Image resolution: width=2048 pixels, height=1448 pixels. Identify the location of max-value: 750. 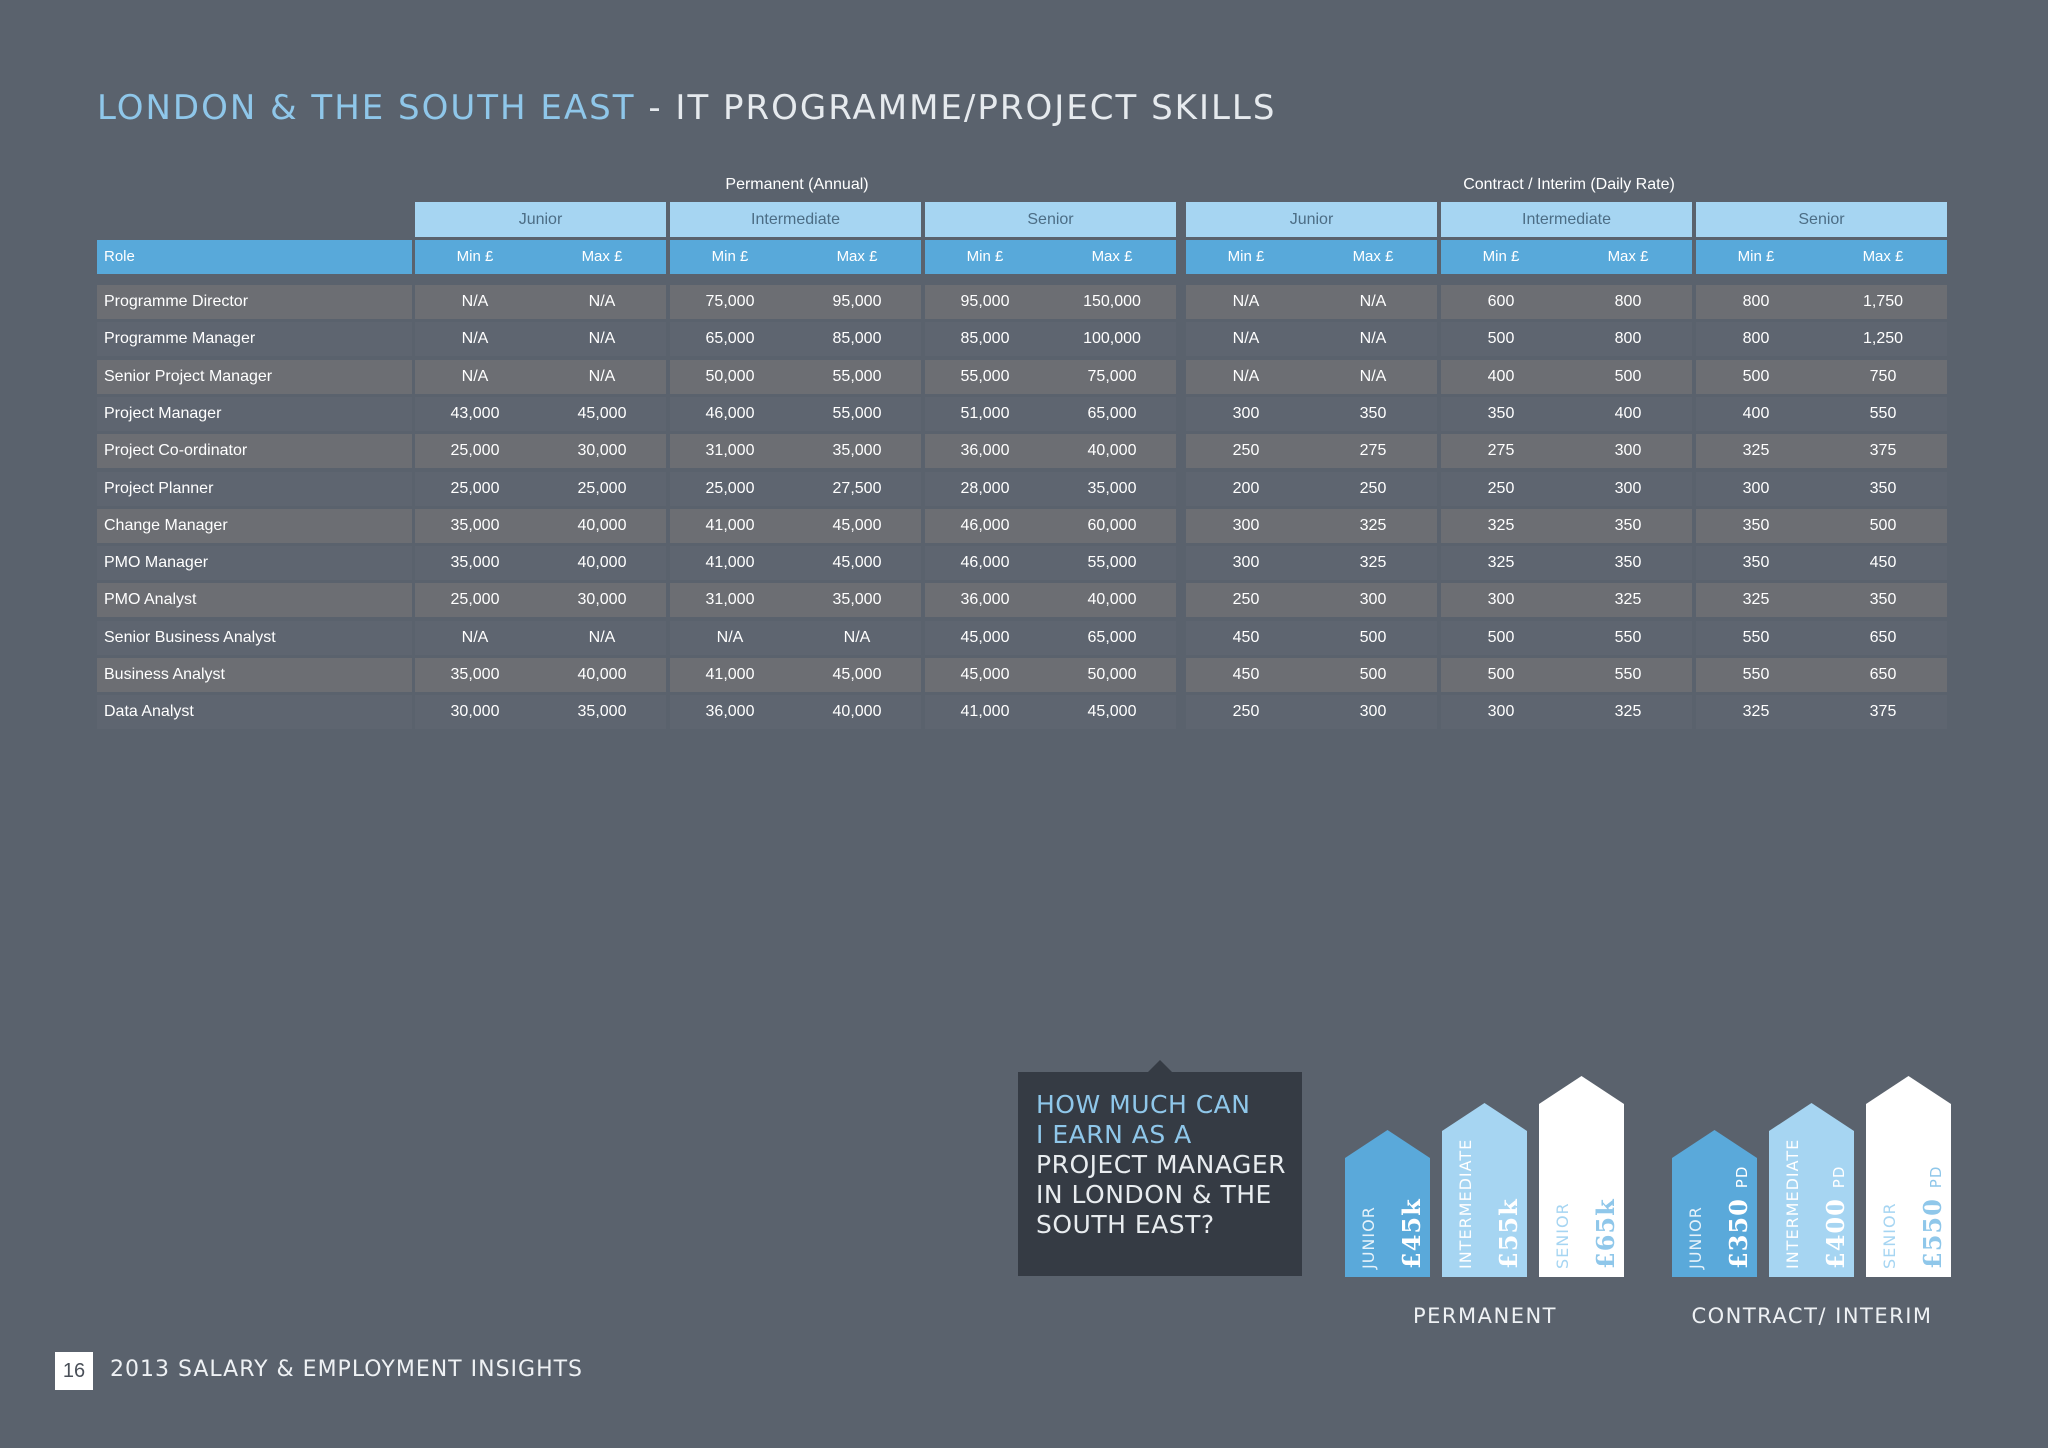
(1883, 376).